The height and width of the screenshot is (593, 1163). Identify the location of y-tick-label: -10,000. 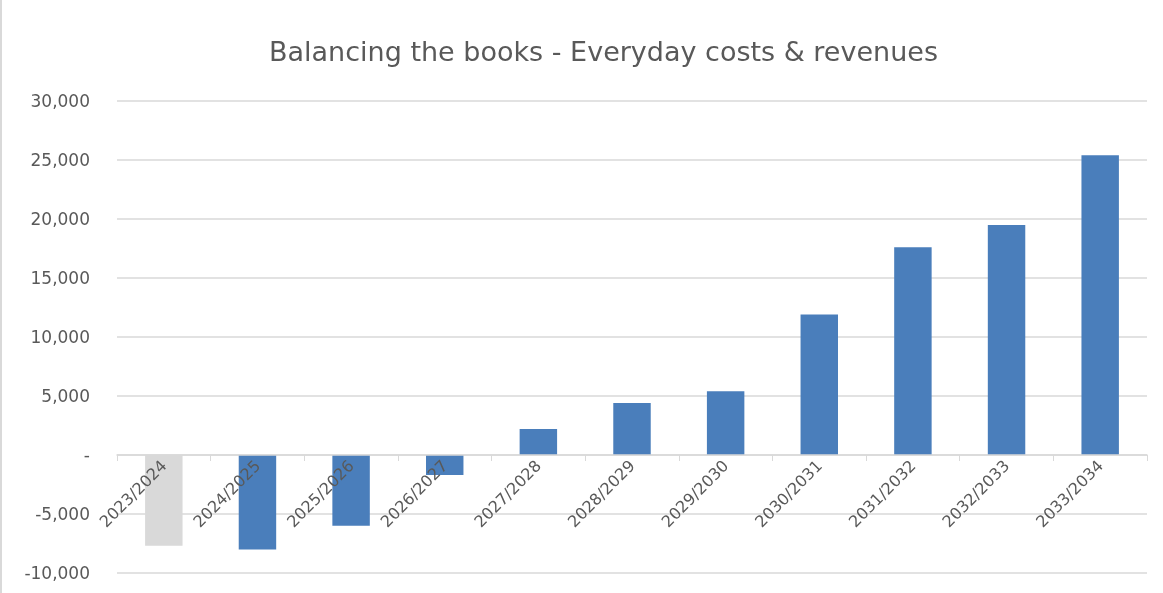
(57, 573).